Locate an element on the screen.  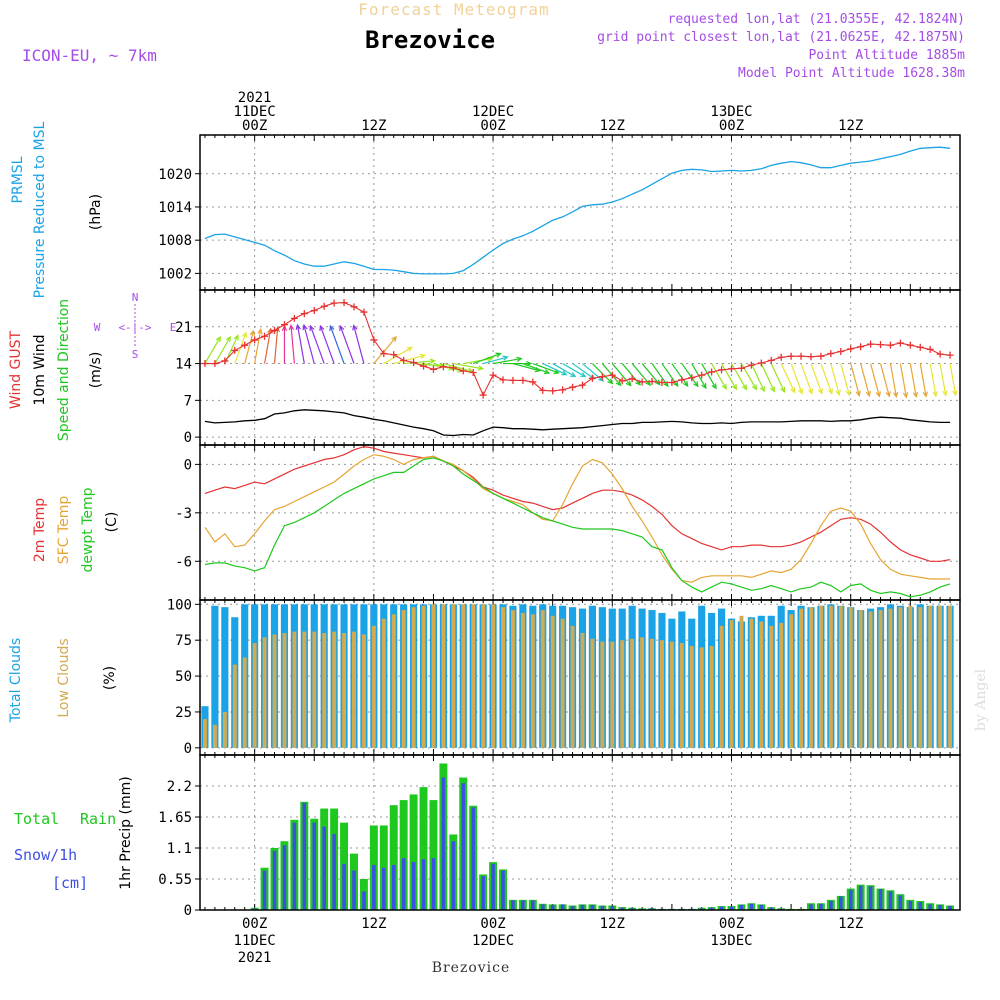
y-tick-label: 21 is located at coordinates (183, 328).